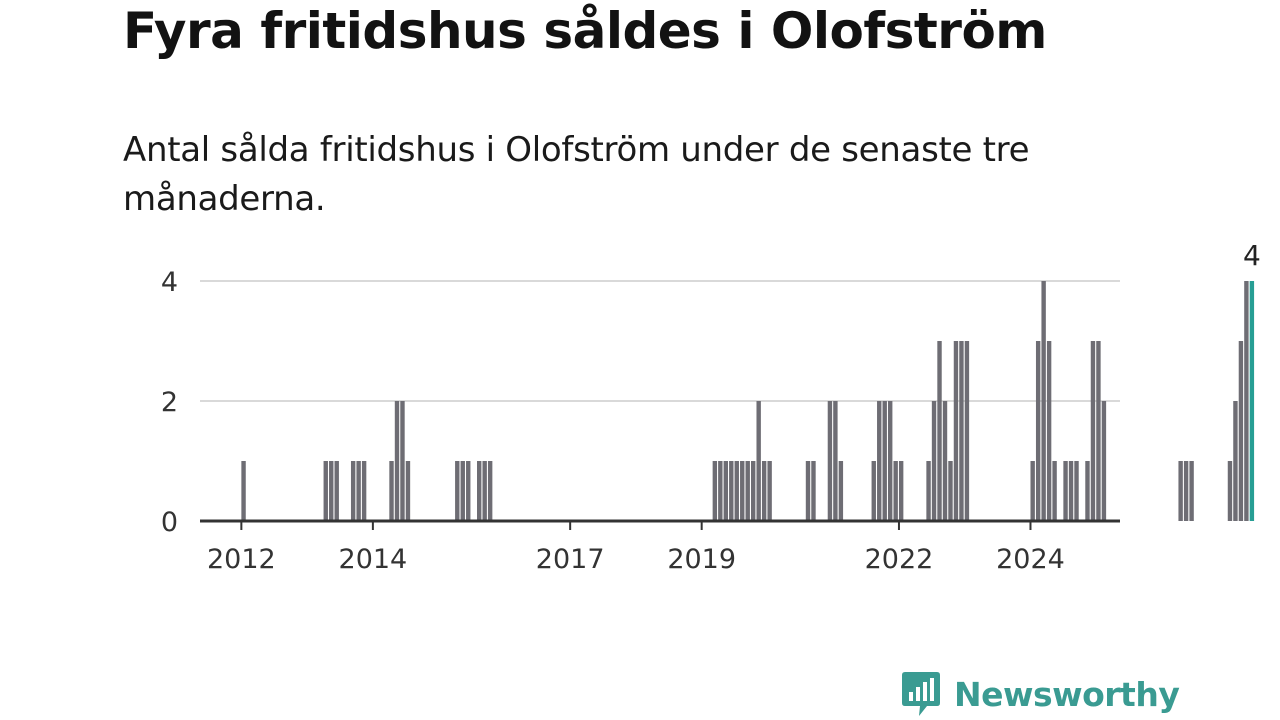  Describe the element at coordinates (660, 341) in the screenshot. I see `grid-lines` at that location.